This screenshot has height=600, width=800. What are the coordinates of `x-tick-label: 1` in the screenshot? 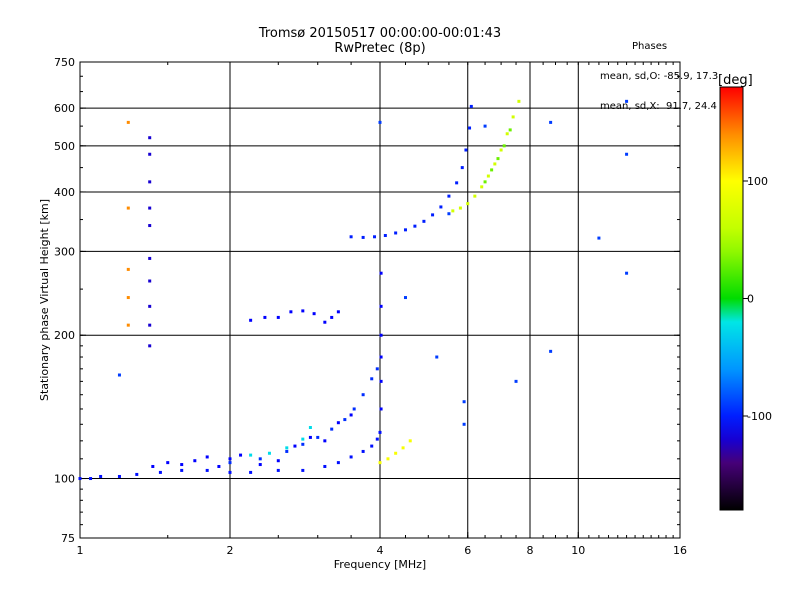 It's located at (80, 550).